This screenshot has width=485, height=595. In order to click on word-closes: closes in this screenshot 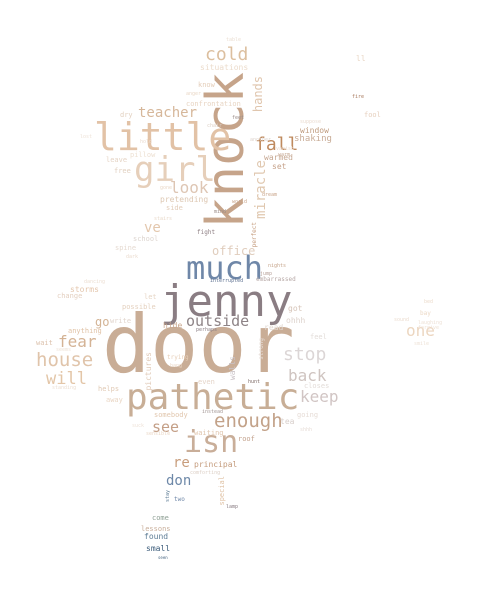, I will do `click(317, 386)`.